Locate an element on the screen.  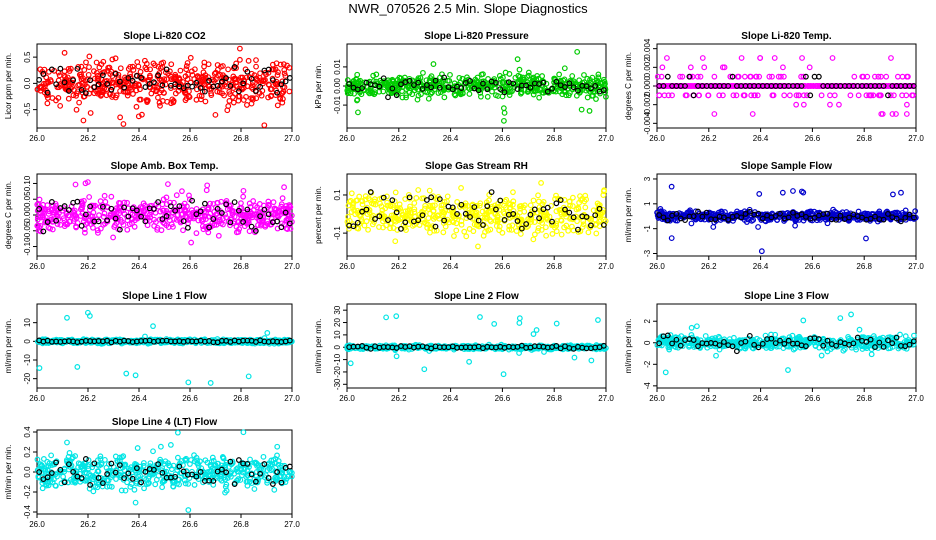
x-tick-label: 26.0 is located at coordinates (657, 266).